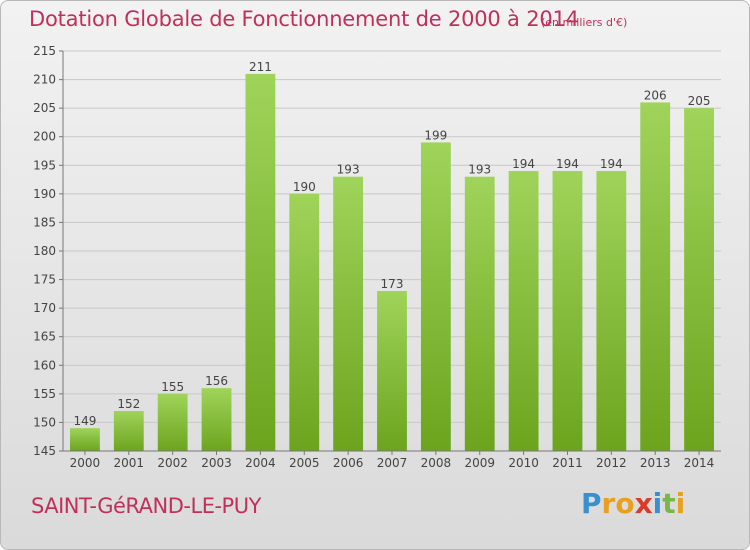 The image size is (750, 550). Describe the element at coordinates (129, 463) in the screenshot. I see `x-tick-label: 2001` at that location.